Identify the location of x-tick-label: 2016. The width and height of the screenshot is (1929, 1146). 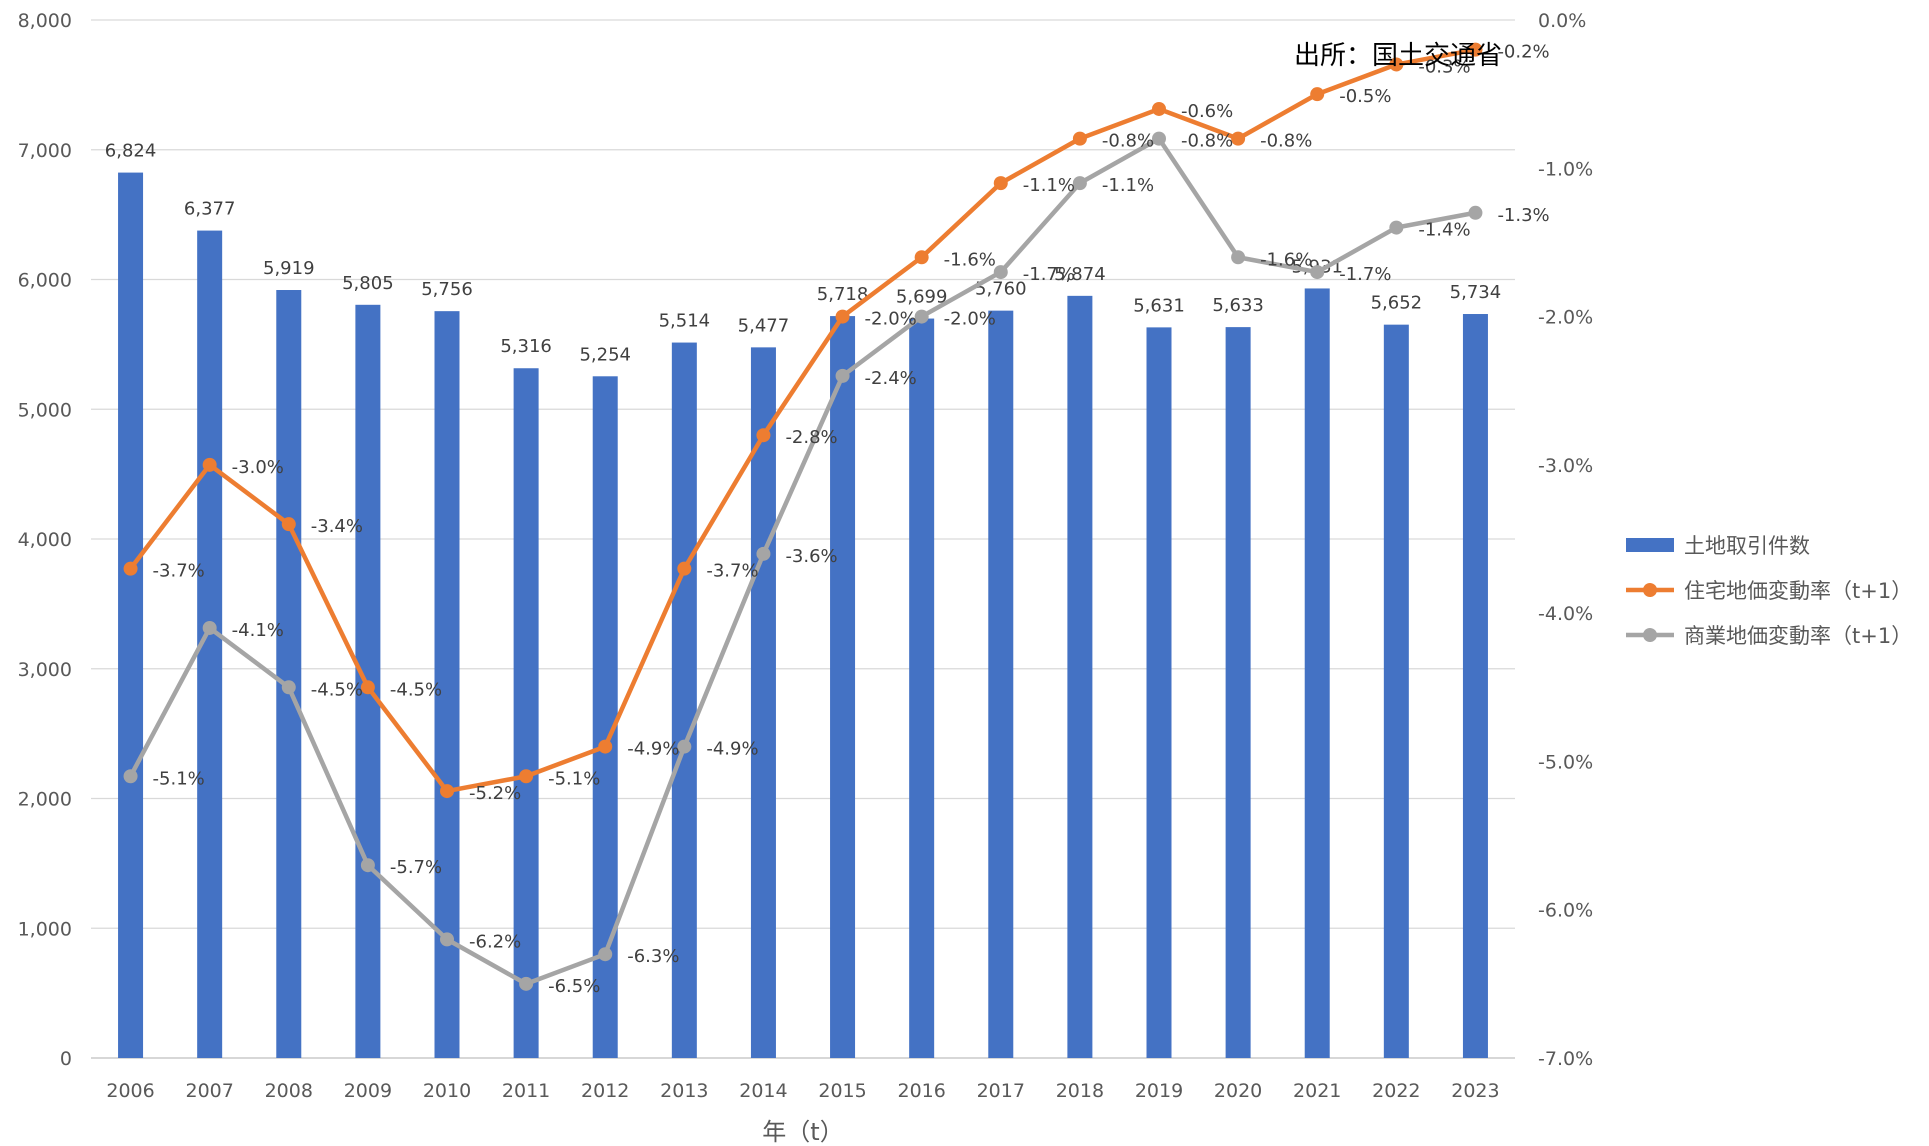
(921, 1091).